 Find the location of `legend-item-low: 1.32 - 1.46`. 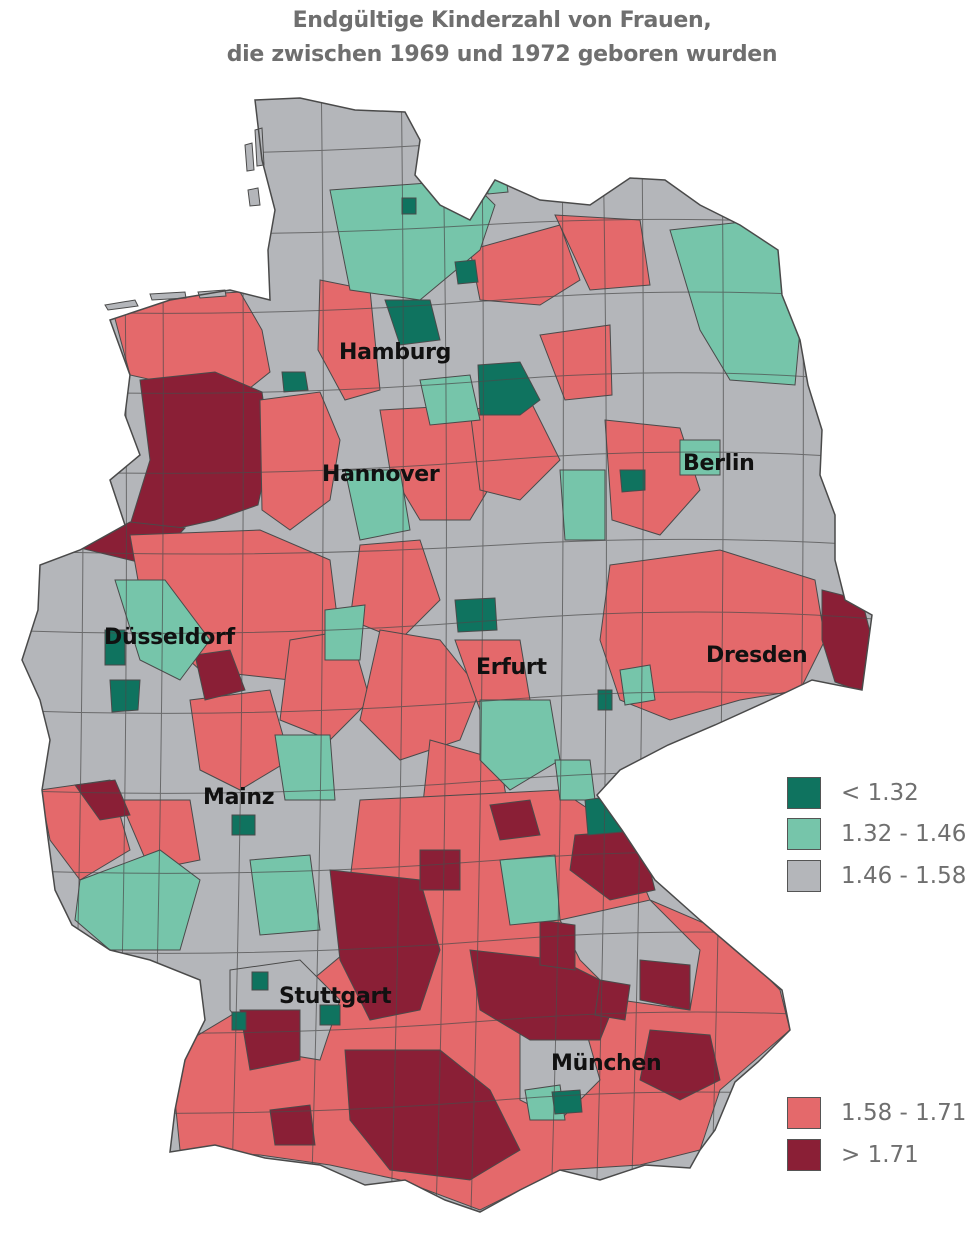

legend-item-low: 1.32 - 1.46 is located at coordinates (876, 834).